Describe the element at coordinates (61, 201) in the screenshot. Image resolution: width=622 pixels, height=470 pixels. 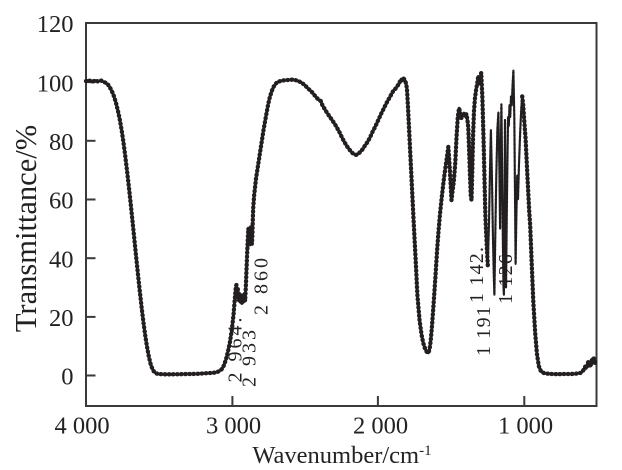
I see `svg-text: 60` at that location.